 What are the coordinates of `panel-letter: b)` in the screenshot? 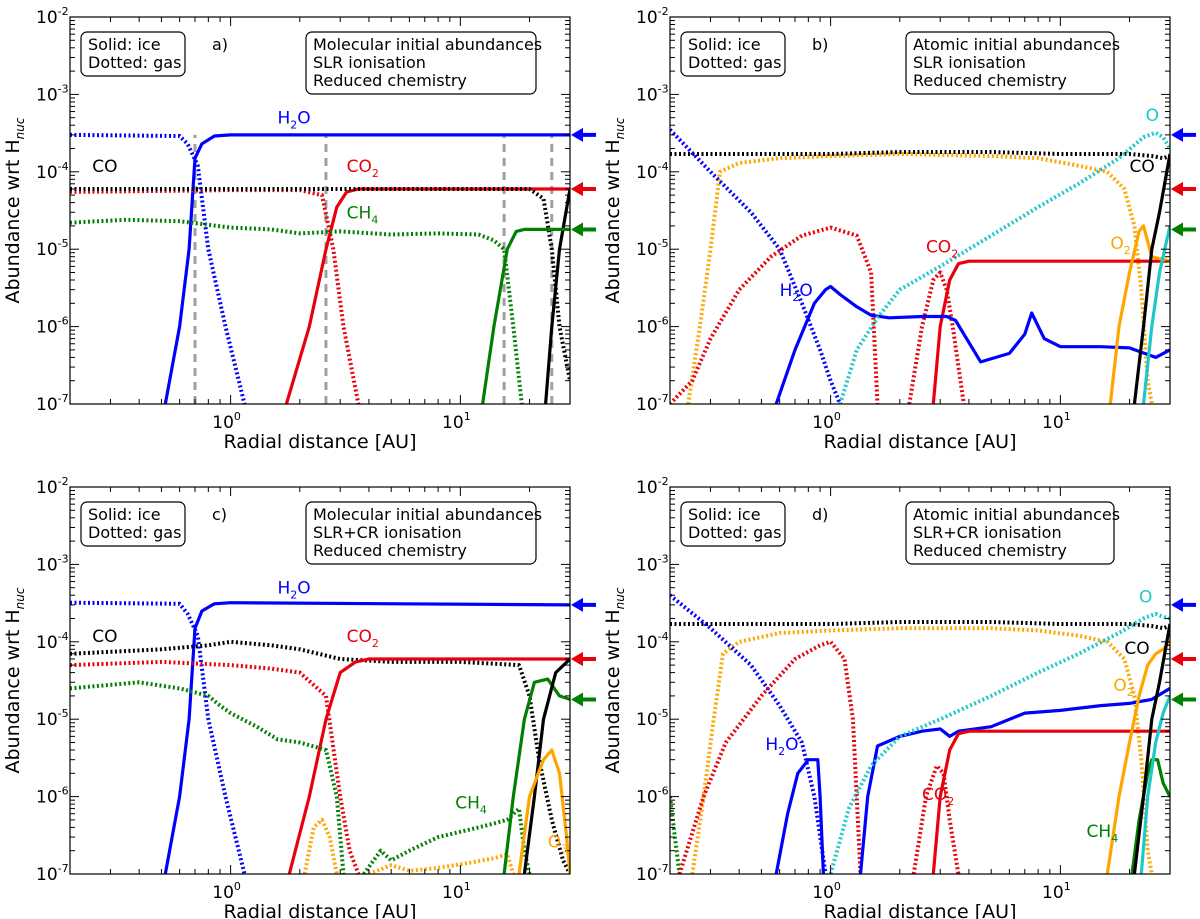 It's located at (820, 44).